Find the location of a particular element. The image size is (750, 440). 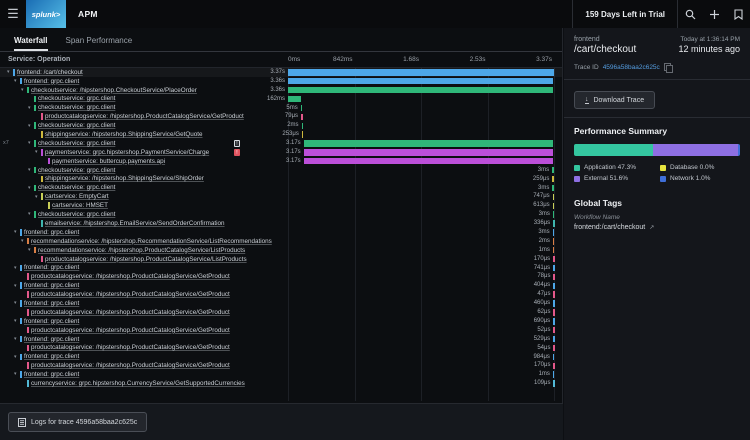

span-row: ▾ frontend: grpc.client 741μs is located at coordinates (281, 268).